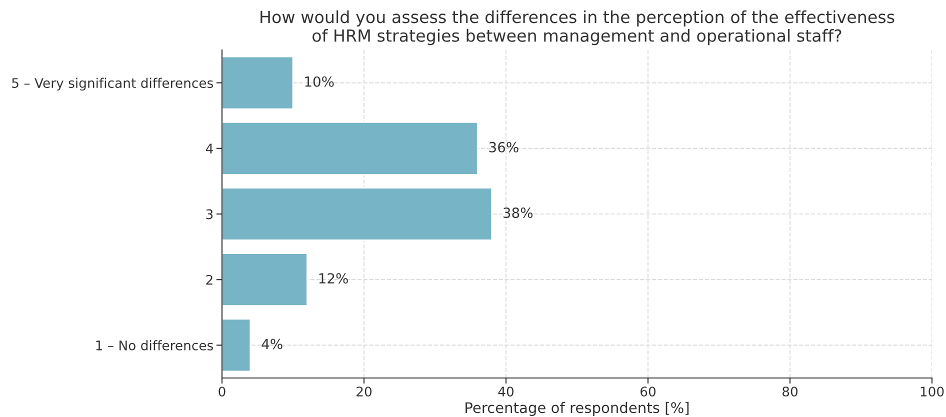 The image size is (946, 417). I want to click on data-label: 10%, so click(319, 81).